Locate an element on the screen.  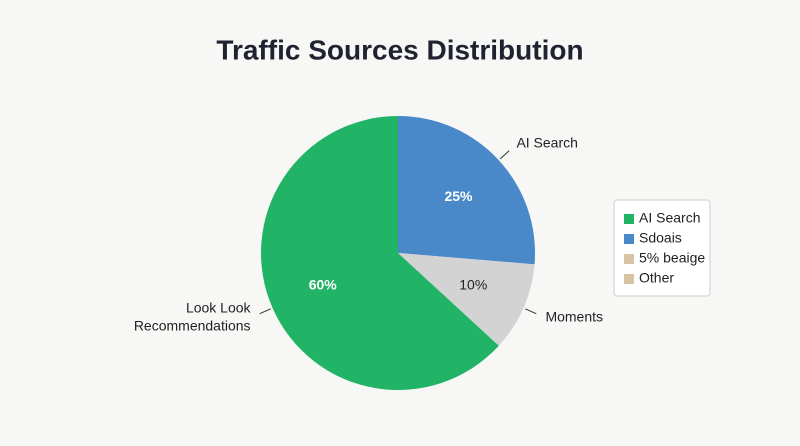
legend-box is located at coordinates (662, 248).